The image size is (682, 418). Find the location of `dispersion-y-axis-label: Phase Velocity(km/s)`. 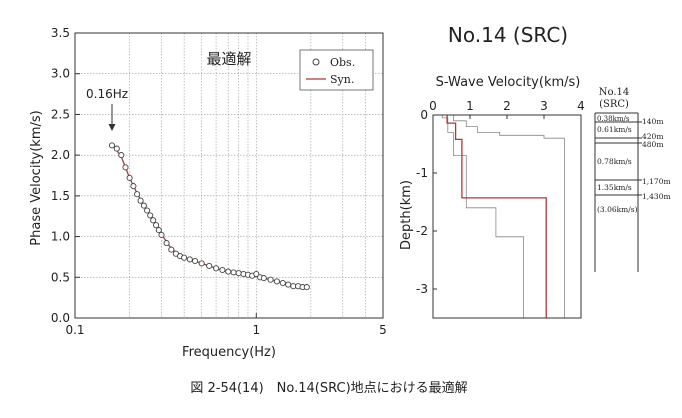

dispersion-y-axis-label: Phase Velocity(km/s) is located at coordinates (36, 177).